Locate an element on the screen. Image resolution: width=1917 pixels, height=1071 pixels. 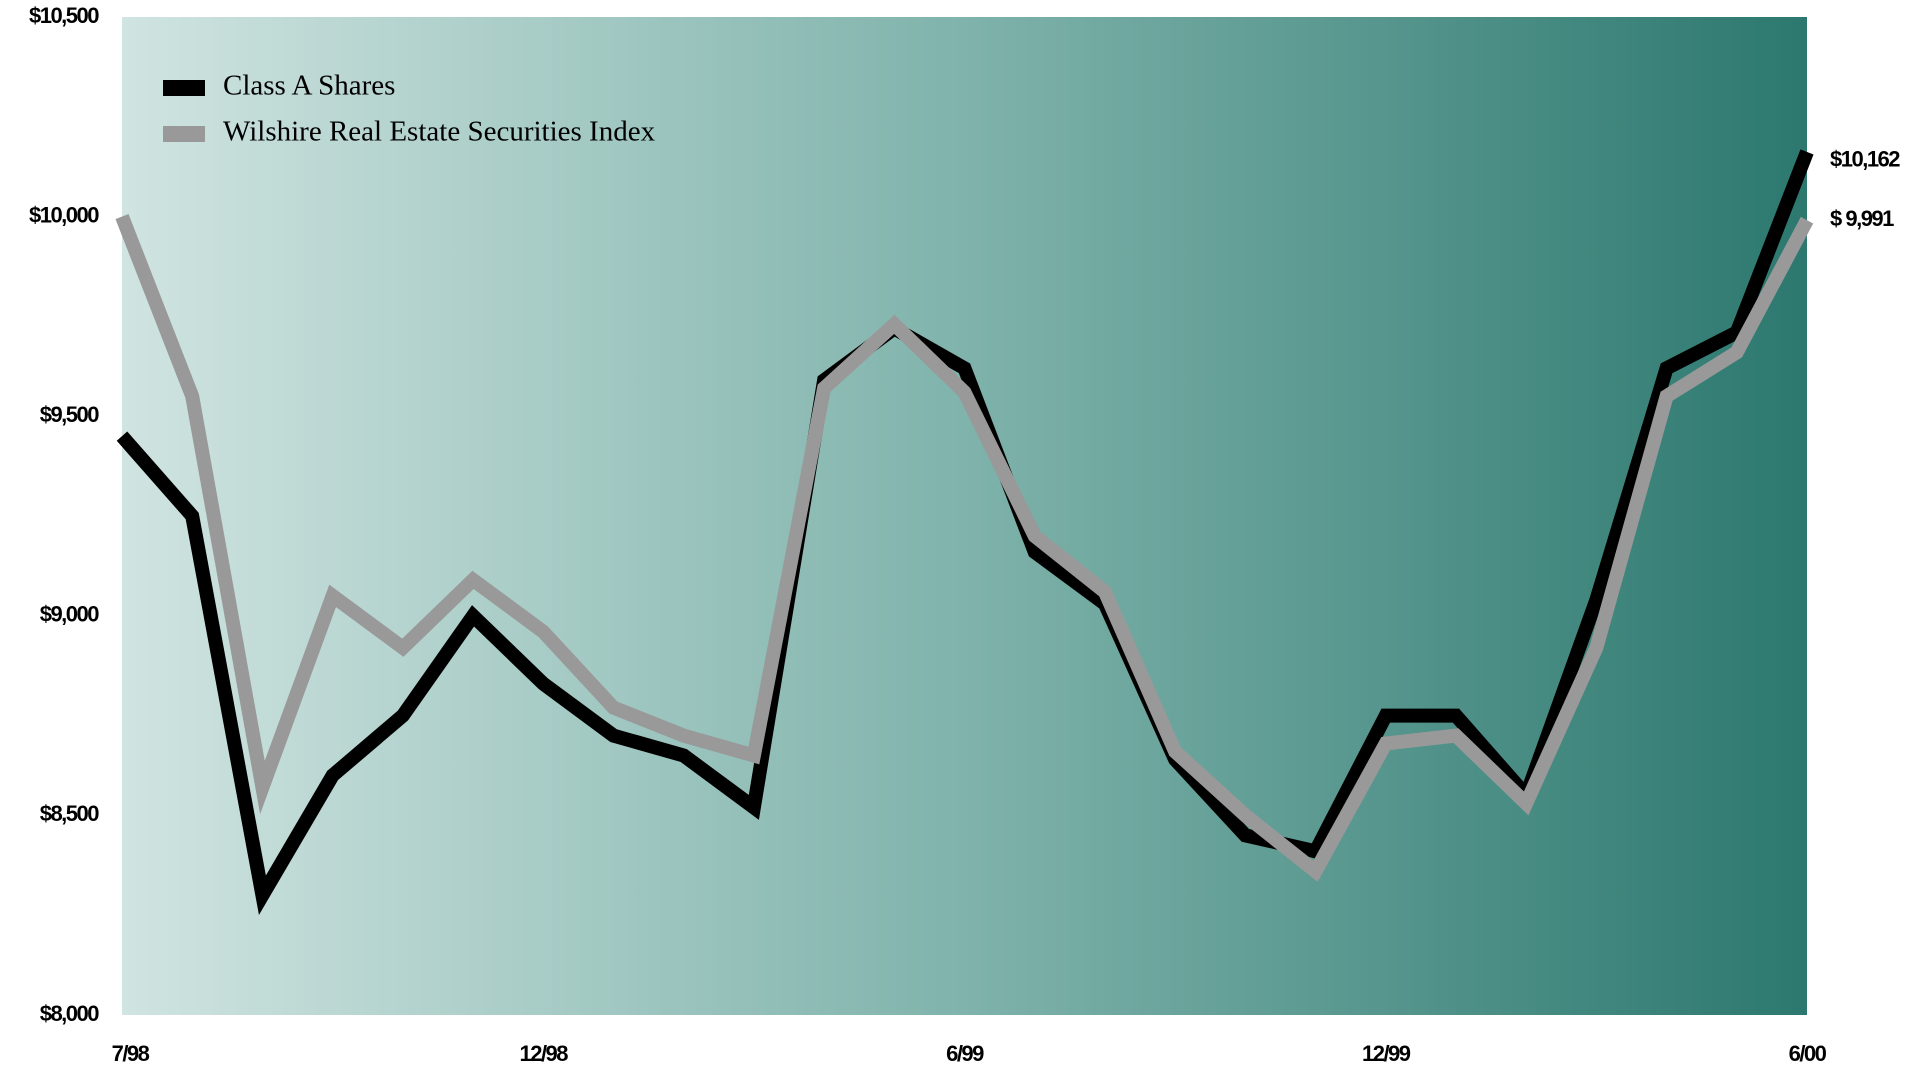
x-tick-label: 12/99 is located at coordinates (1386, 1053).